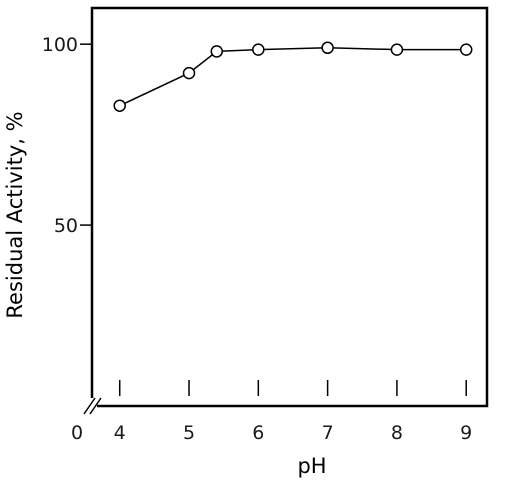 This screenshot has height=480, width=515. I want to click on x-tick-label: 8, so click(397, 433).